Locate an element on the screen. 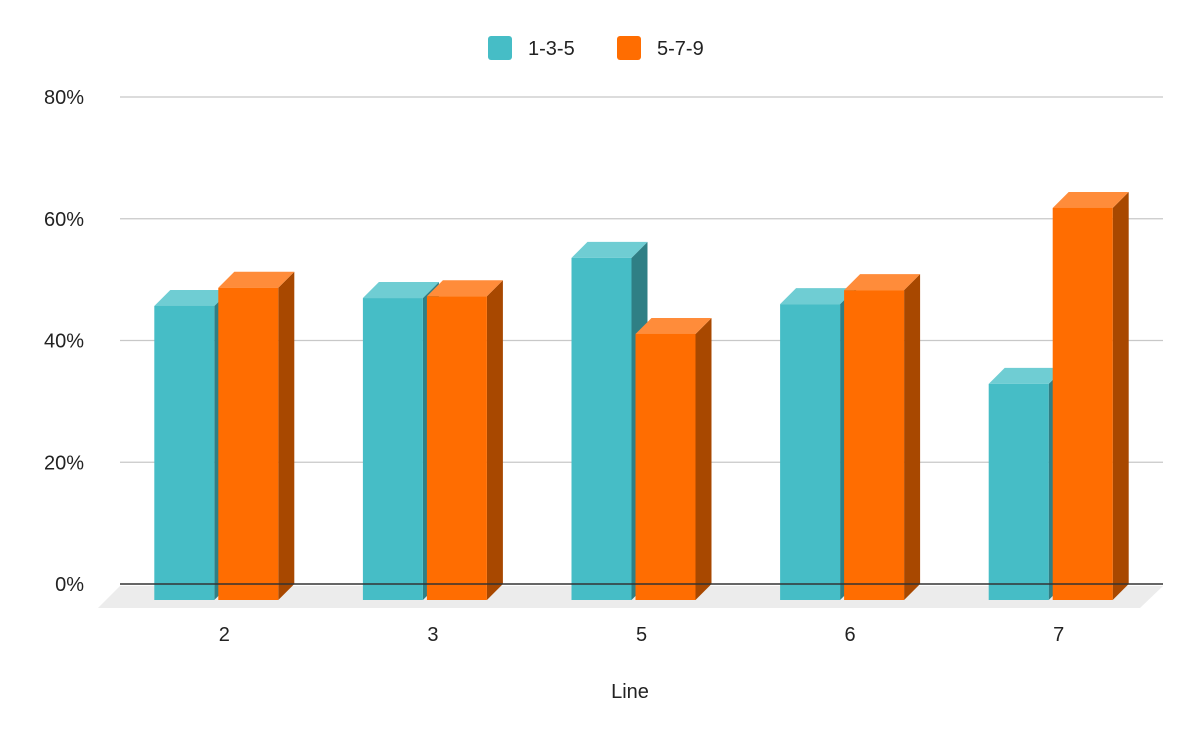 The image size is (1200, 746). legend: 1-3-5 5-7-9 is located at coordinates (596, 48).